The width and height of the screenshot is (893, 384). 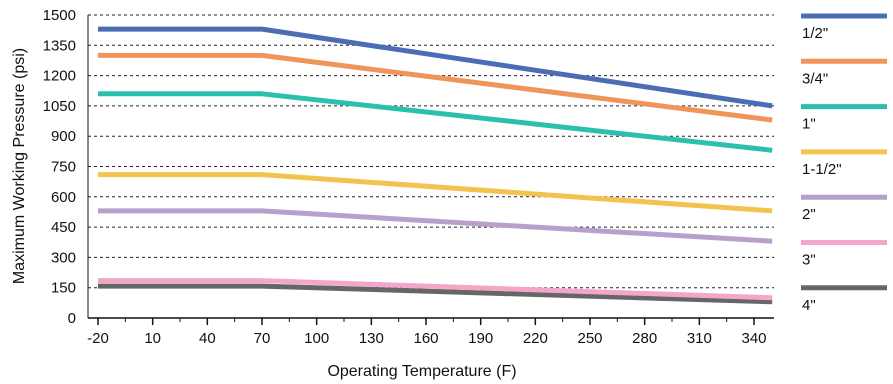 I want to click on x-tick-label: -20, so click(x=98, y=338).